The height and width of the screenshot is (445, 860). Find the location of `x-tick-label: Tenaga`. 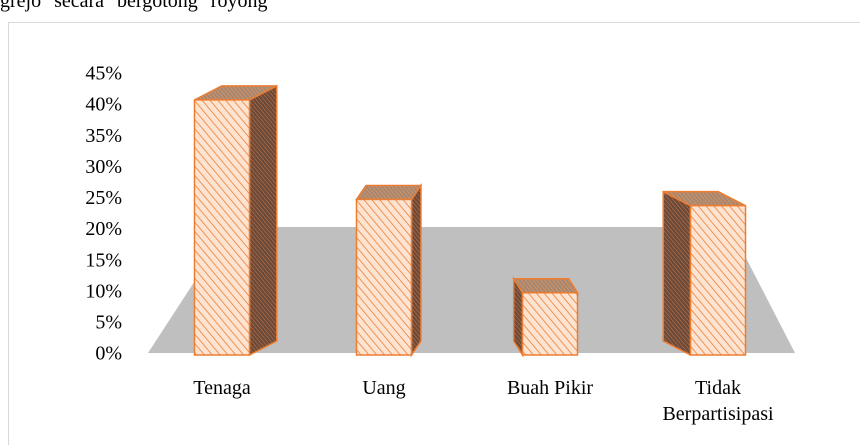

x-tick-label: Tenaga is located at coordinates (222, 388).